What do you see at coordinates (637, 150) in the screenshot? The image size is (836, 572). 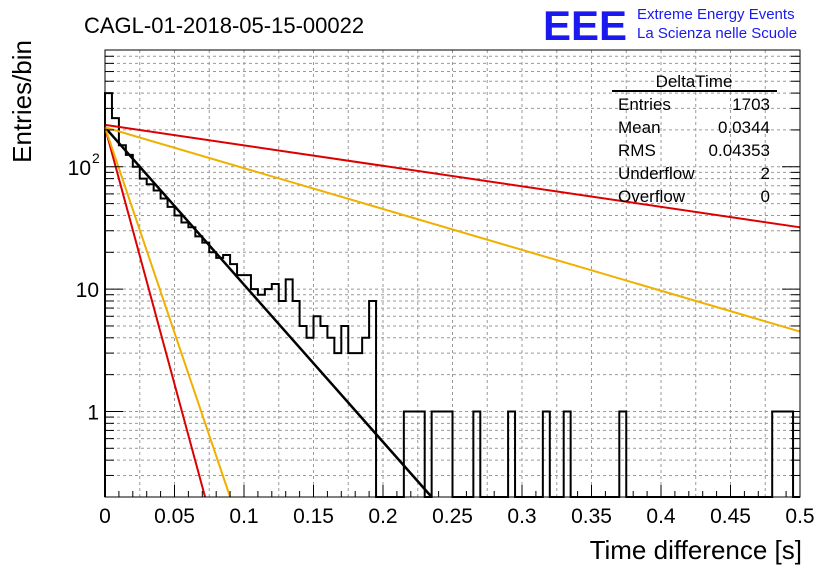 I see `stats-label-rms: RMS` at bounding box center [637, 150].